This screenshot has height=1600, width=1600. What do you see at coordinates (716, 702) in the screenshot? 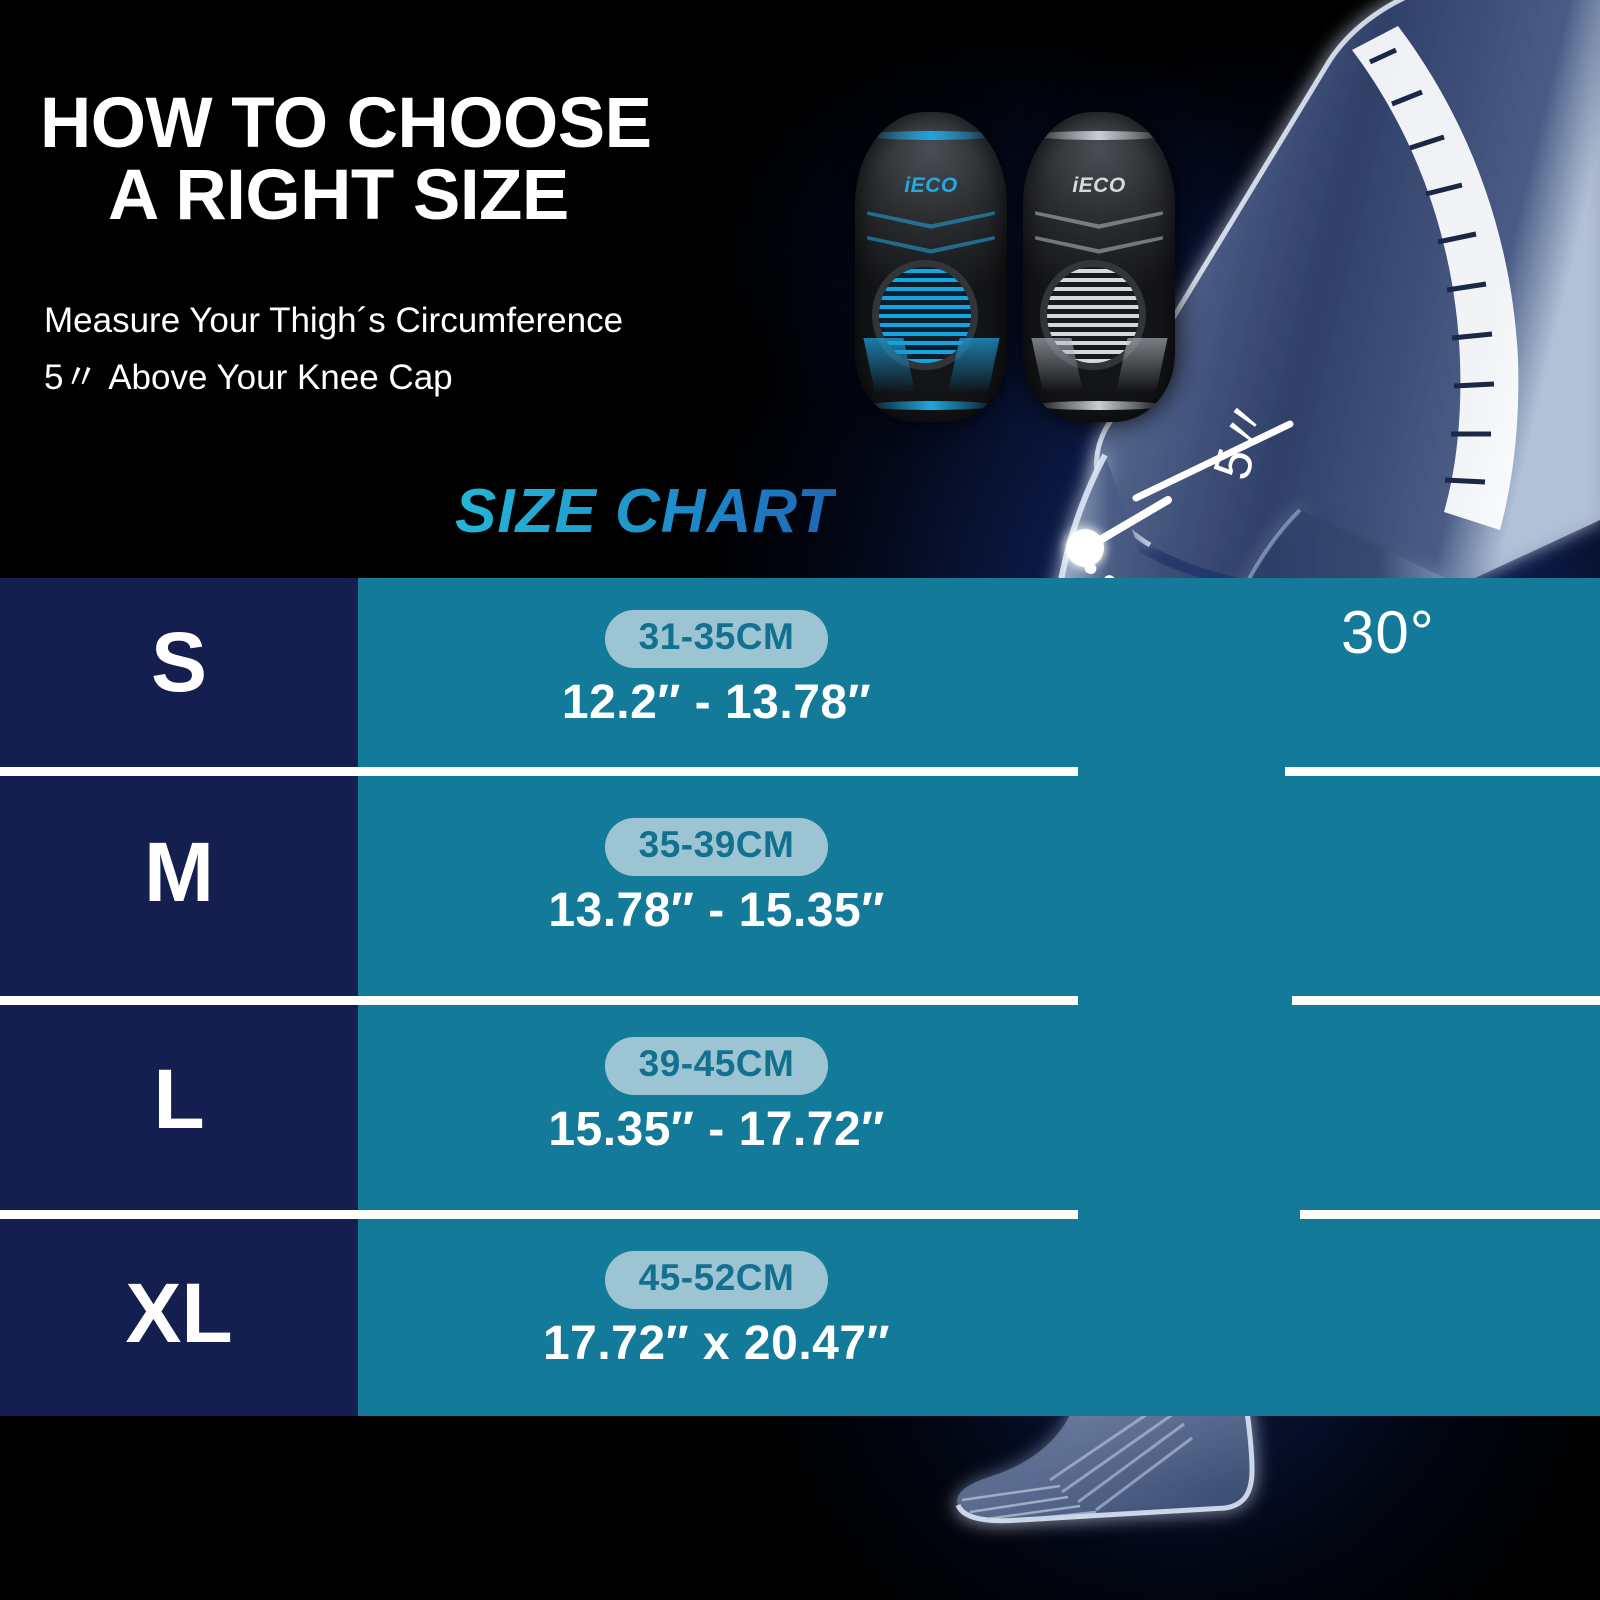
I see `row-inches-value: 12.2″ - 13.78″` at bounding box center [716, 702].